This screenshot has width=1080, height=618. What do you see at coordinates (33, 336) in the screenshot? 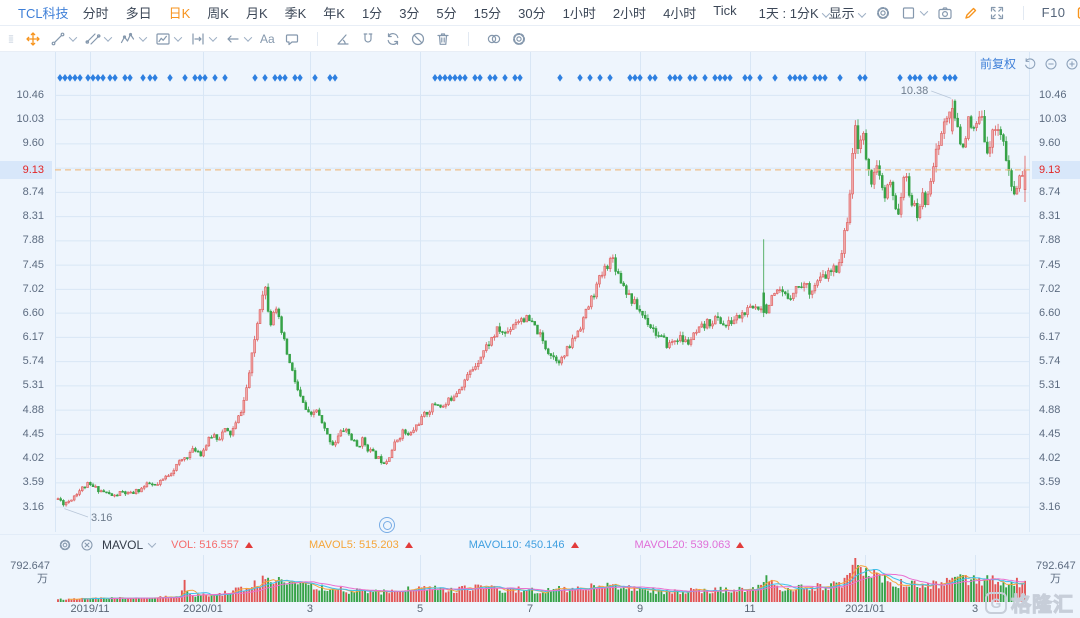
I see `price-tick: 6.17` at bounding box center [33, 336].